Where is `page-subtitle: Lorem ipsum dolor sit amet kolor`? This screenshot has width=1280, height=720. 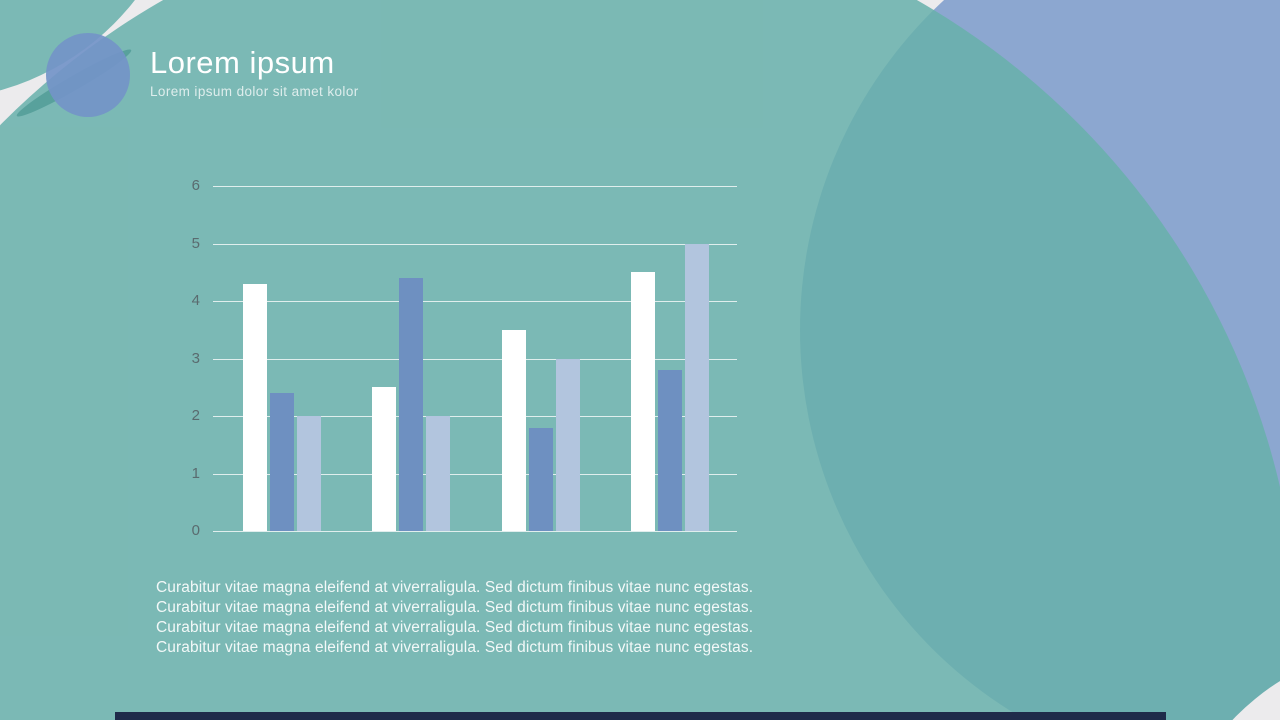 page-subtitle: Lorem ipsum dolor sit amet kolor is located at coordinates (254, 91).